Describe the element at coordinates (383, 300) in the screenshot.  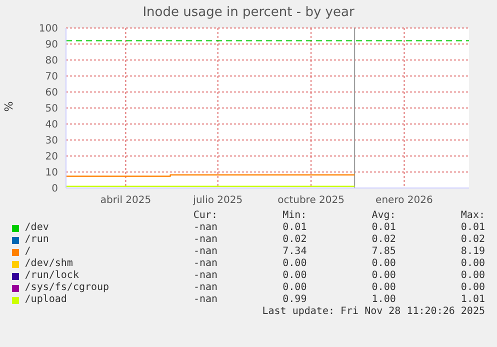
I see `text: 1.00` at that location.